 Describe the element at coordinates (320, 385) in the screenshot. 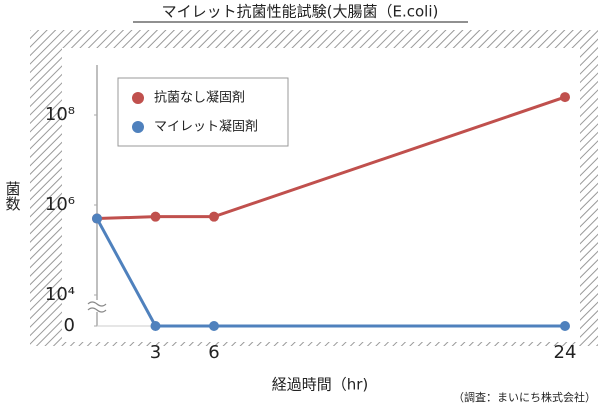

I see `x-axis-label: 経過時間（hr)` at that location.